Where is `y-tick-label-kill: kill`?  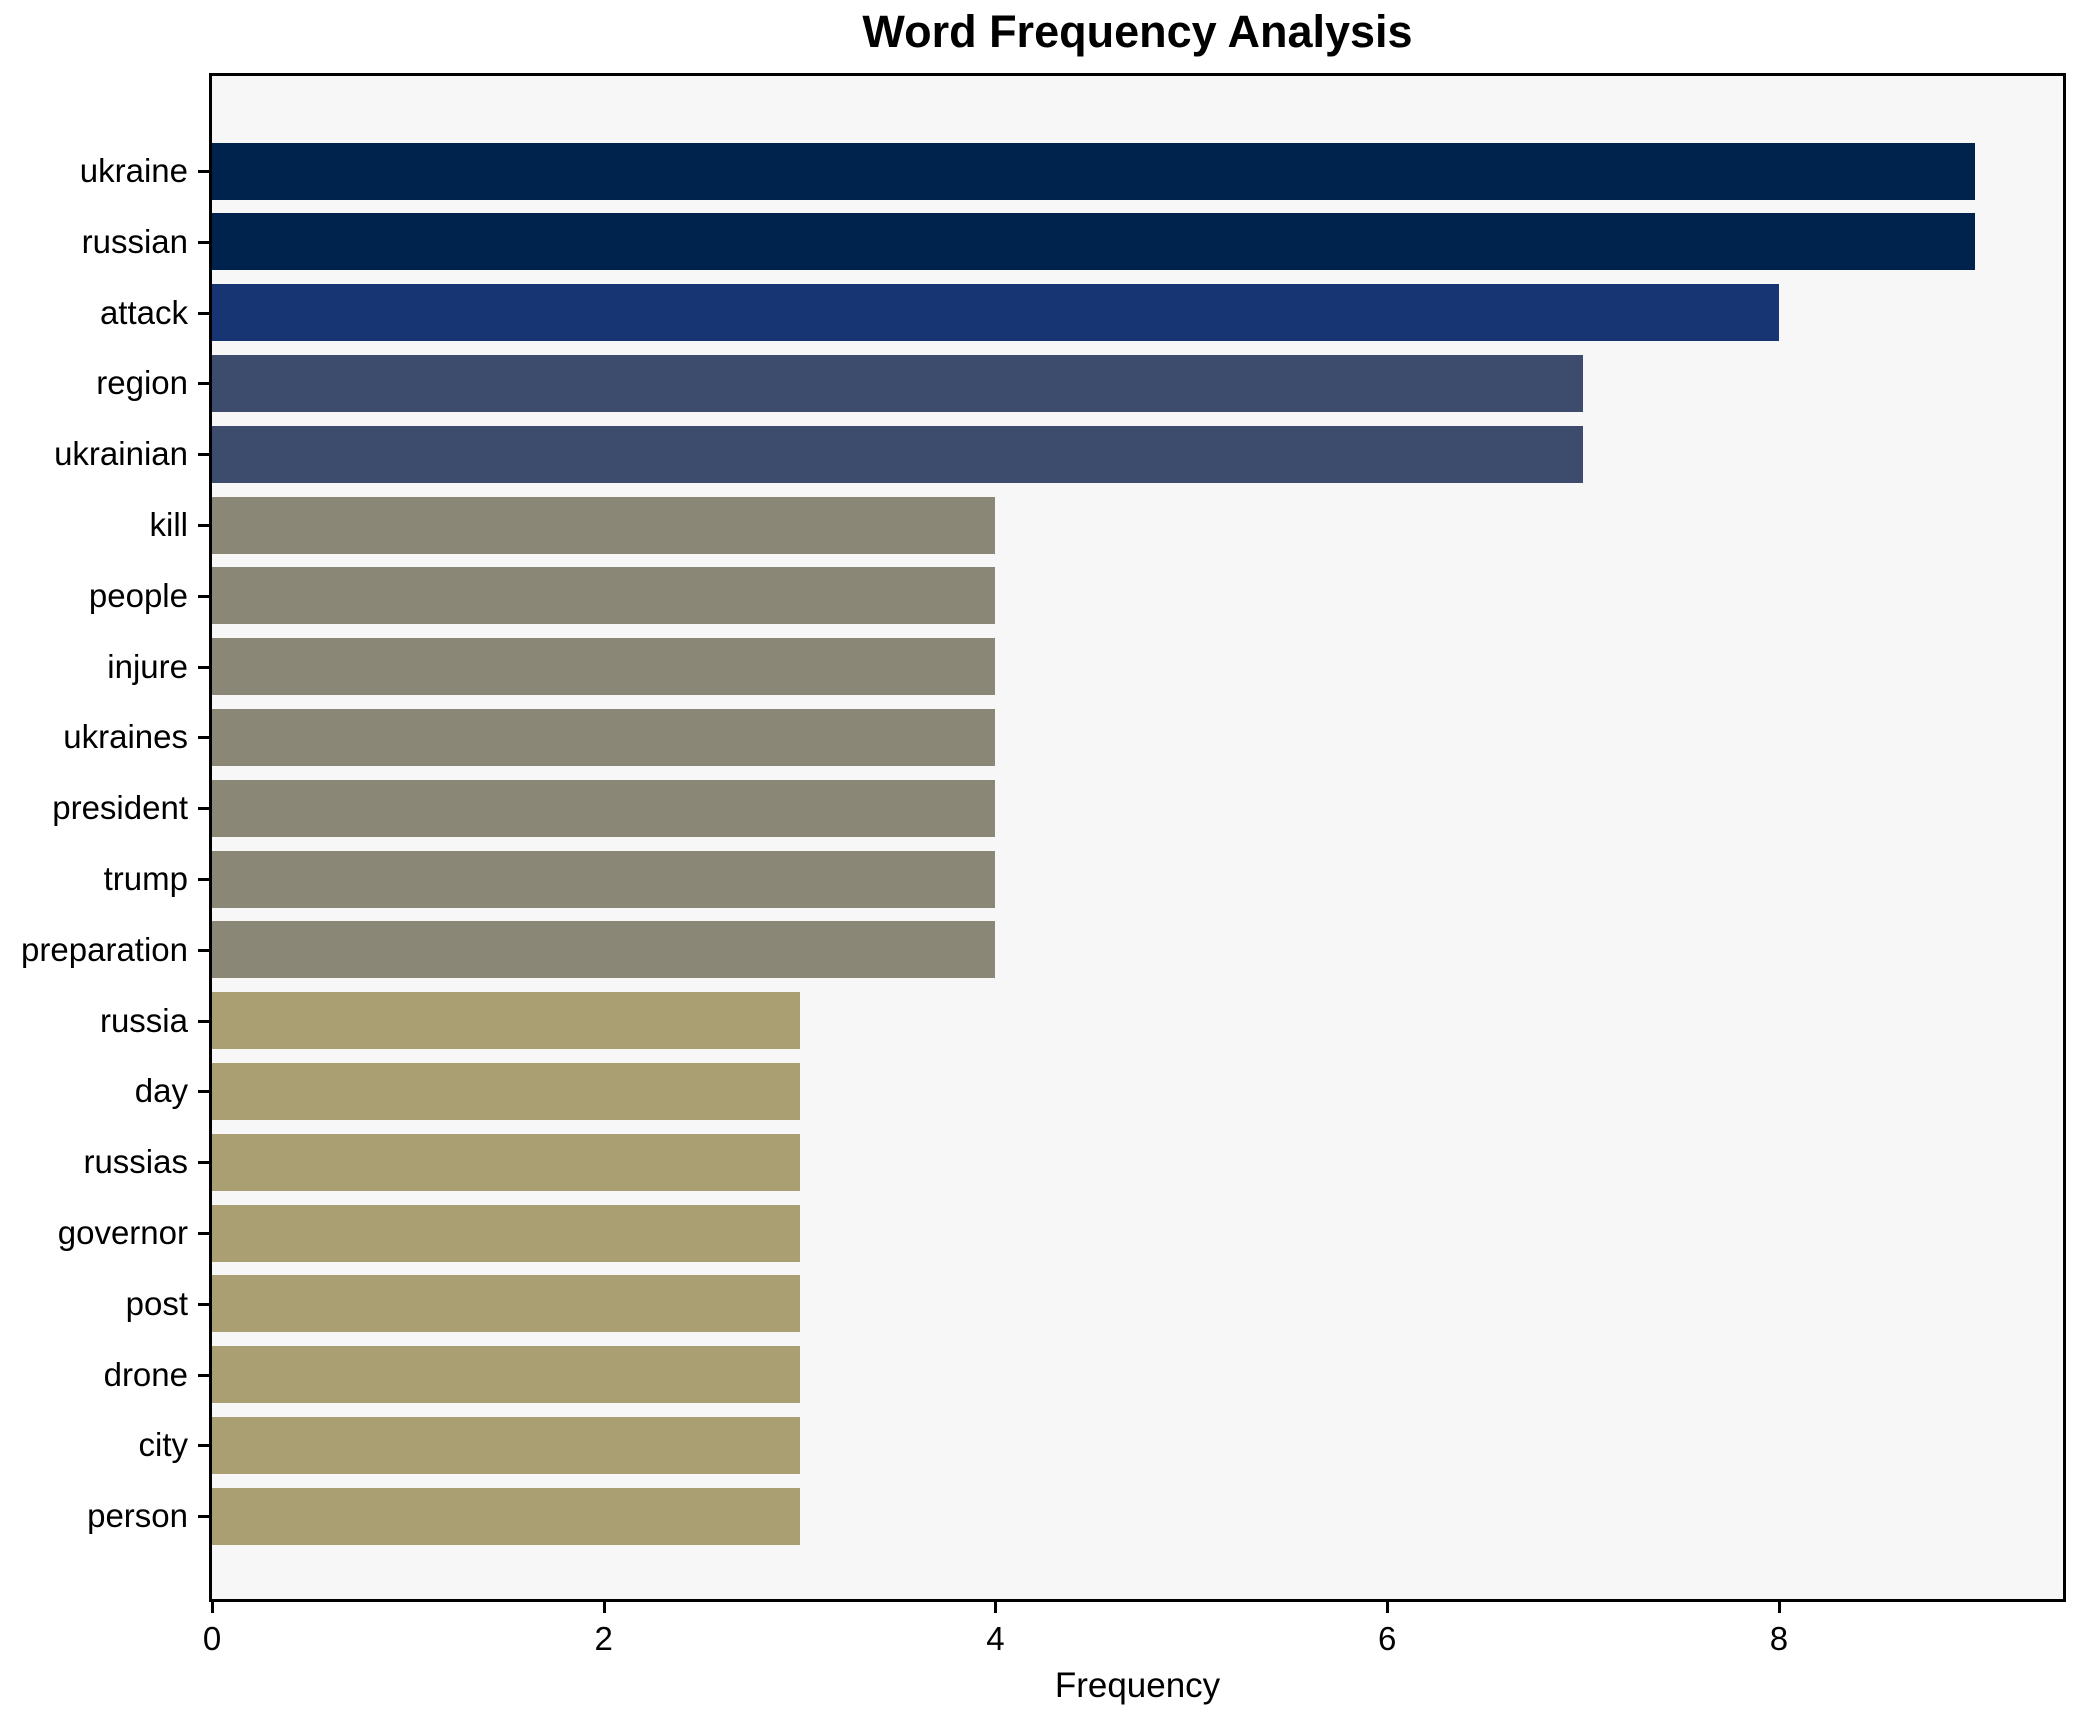
y-tick-label-kill: kill is located at coordinates (169, 524).